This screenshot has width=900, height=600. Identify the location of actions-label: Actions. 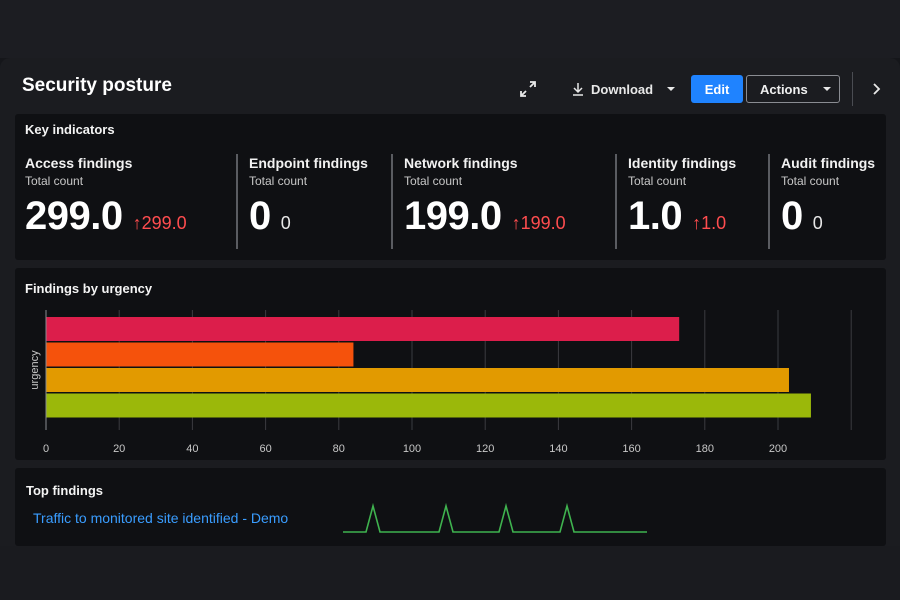
(784, 89).